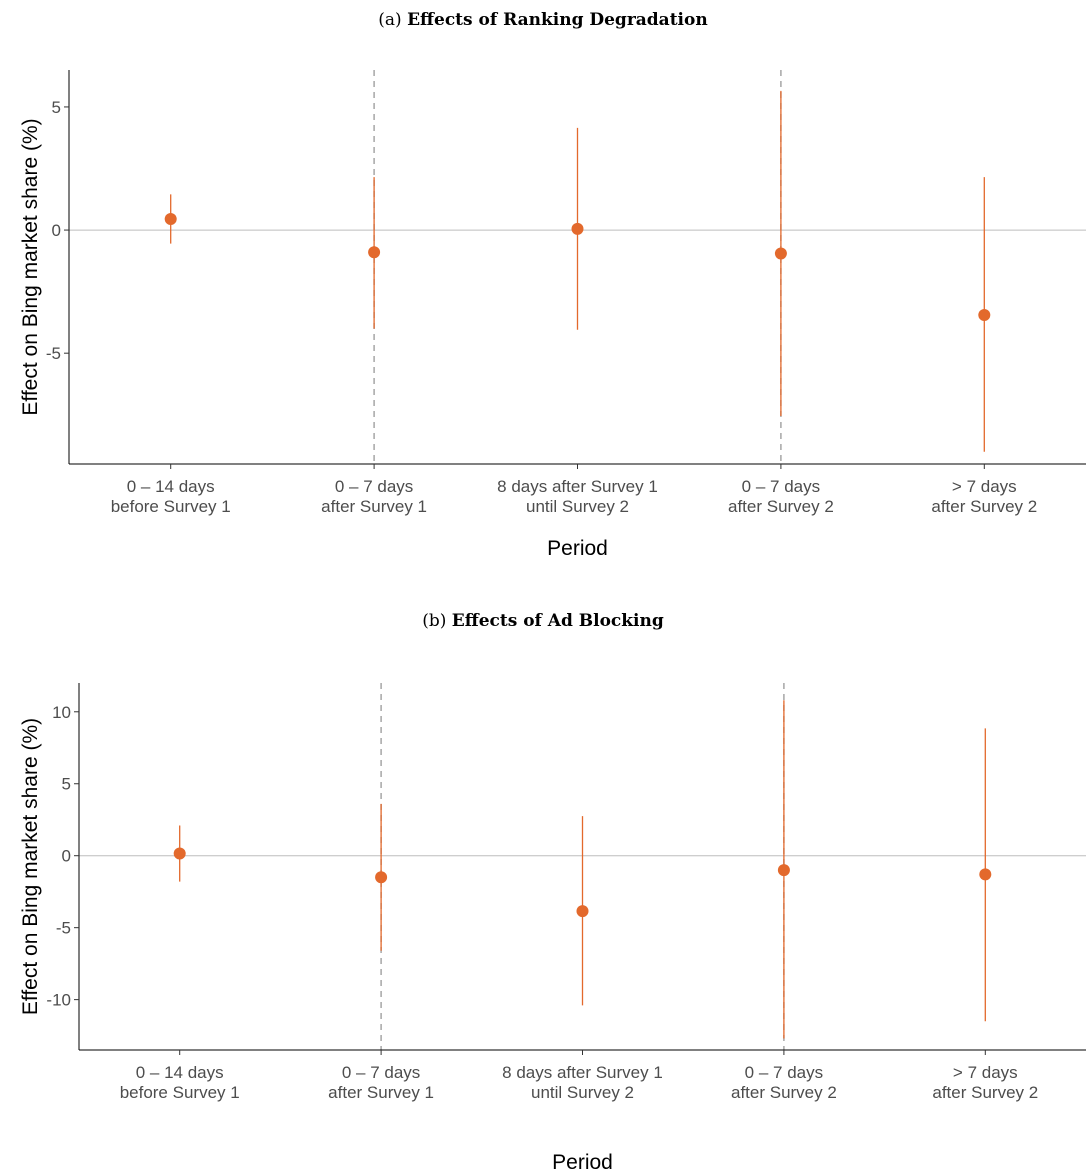 This screenshot has height=1174, width=1086. Describe the element at coordinates (557, 621) in the screenshot. I see `panel-title-text: Effects of Ad Blocking` at that location.